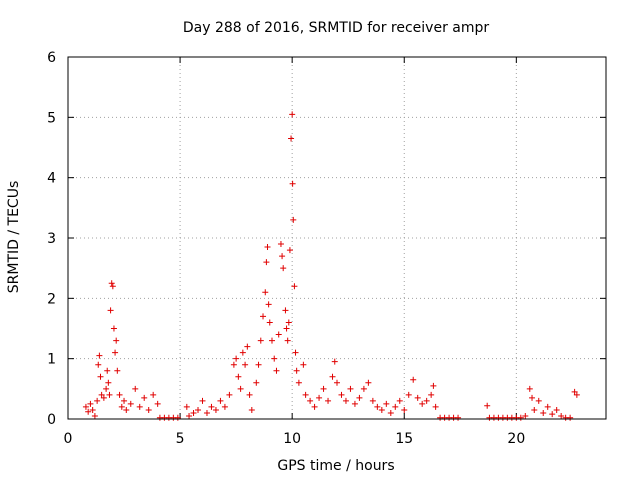  Describe the element at coordinates (51, 299) in the screenshot. I see `y-tick-label: 2` at that location.